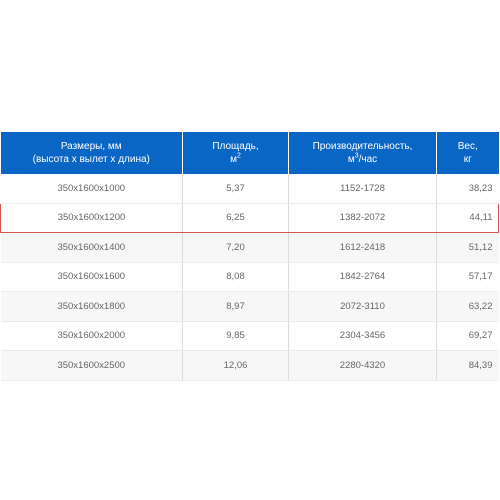 The width and height of the screenshot is (500, 500). I want to click on cell-performance: 2072-3110, so click(362, 306).